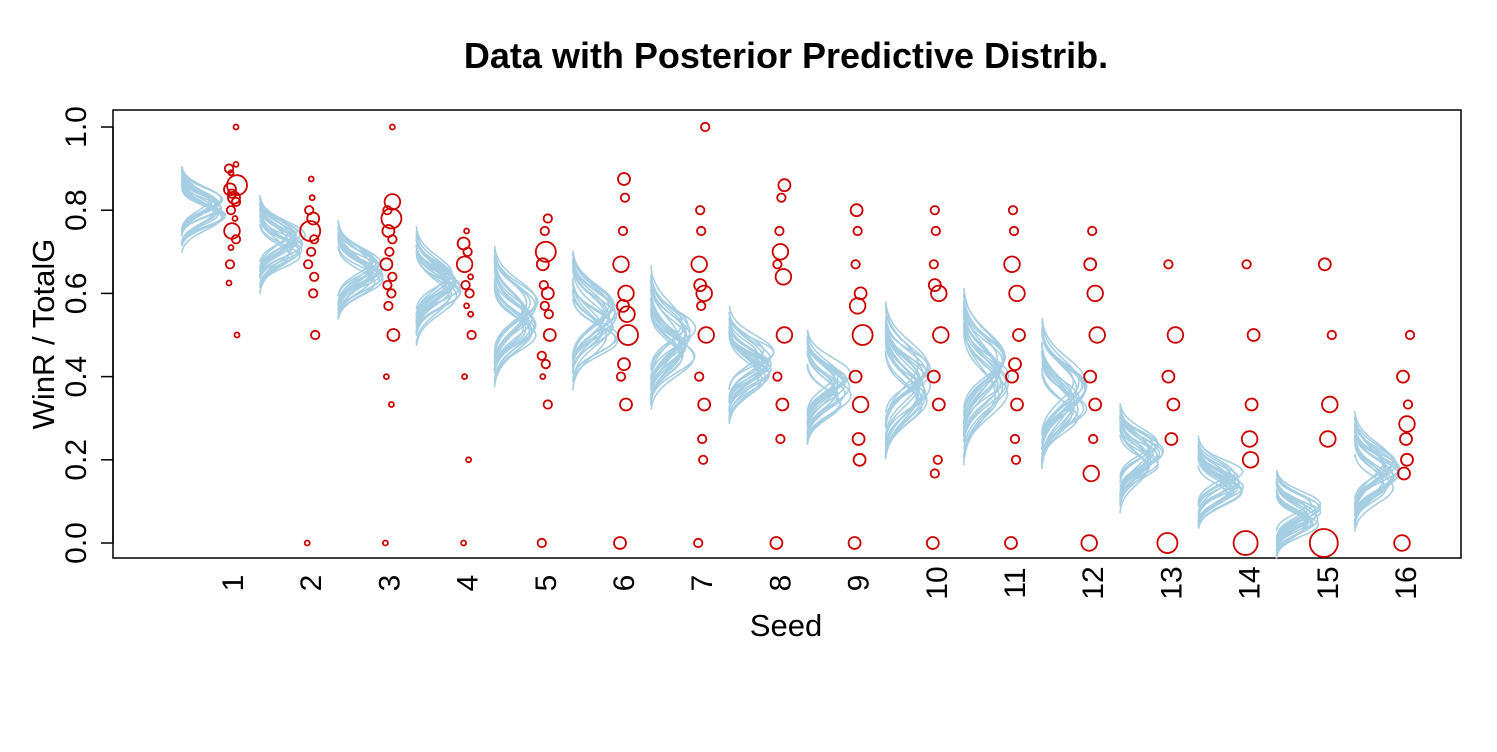  I want to click on x-tick-label: 3, so click(389, 583).